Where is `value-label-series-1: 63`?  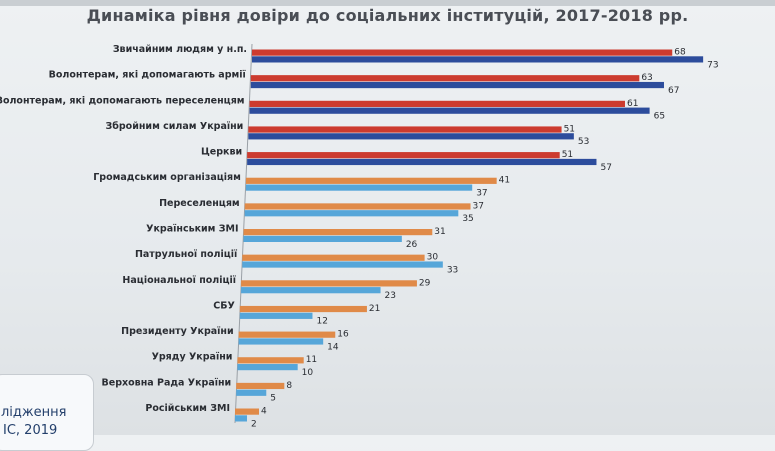 value-label-series-1: 63 is located at coordinates (646, 78).